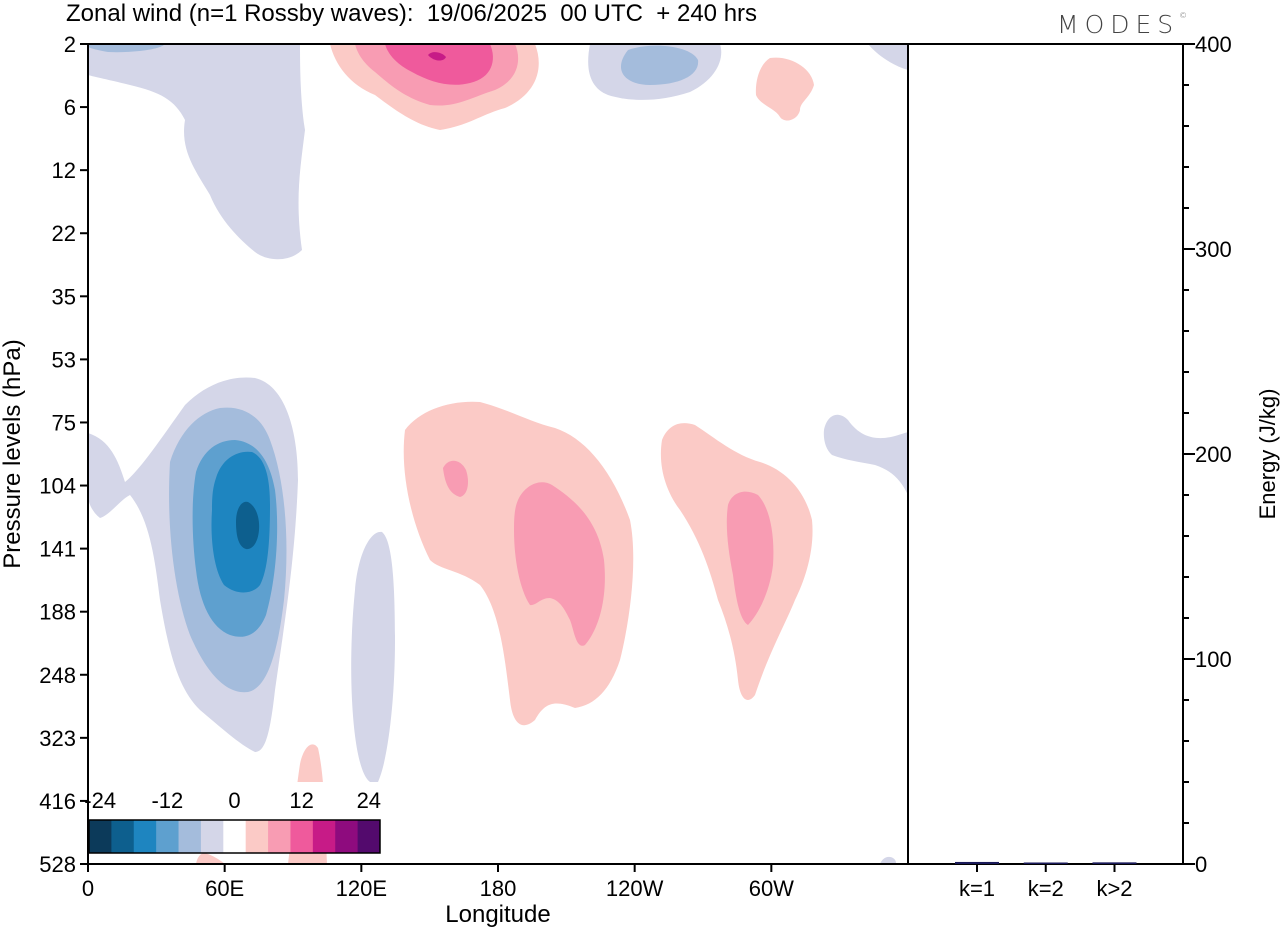 This screenshot has width=1280, height=930. I want to click on x-tick-label: 60E, so click(224, 888).